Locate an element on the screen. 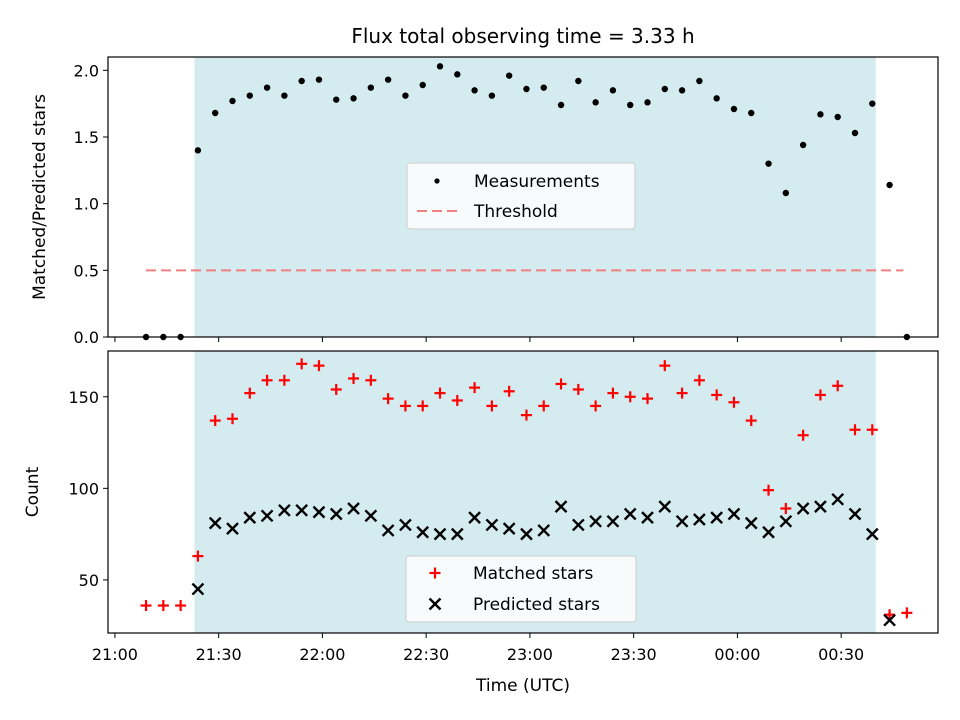 Image resolution: width=960 pixels, height=720 pixels. y-axis-ticks: 50 100 150 is located at coordinates (88, 489).